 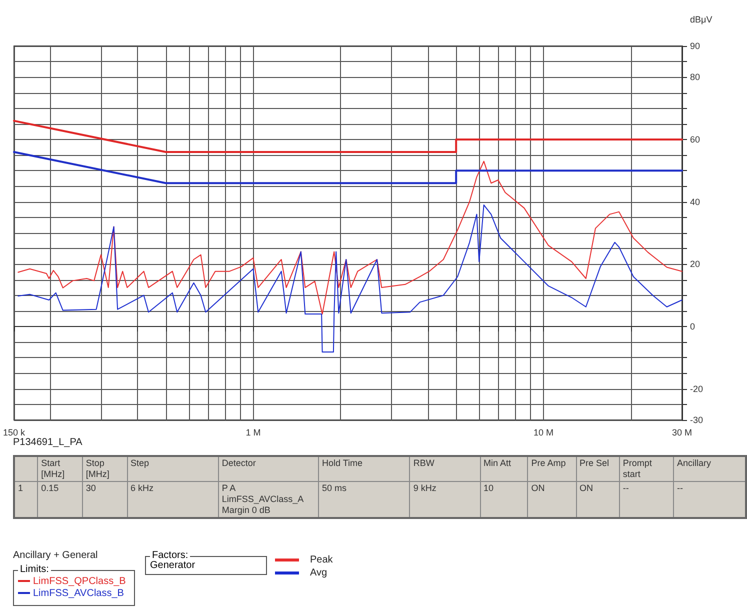 What do you see at coordinates (445, 500) in the screenshot?
I see `text: 9 kHz` at bounding box center [445, 500].